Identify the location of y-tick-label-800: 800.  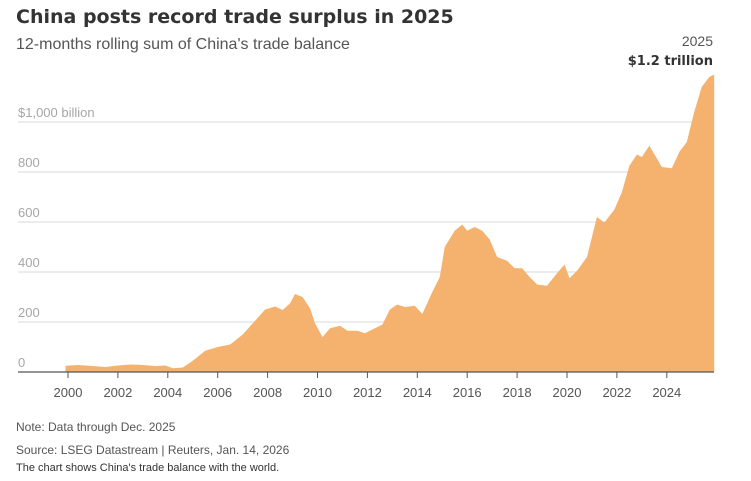
(29, 162).